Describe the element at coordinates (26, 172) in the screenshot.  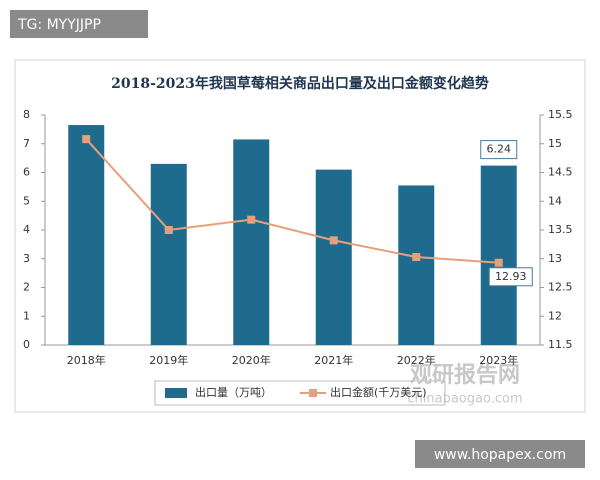
I see `y-tick-label: 6` at that location.